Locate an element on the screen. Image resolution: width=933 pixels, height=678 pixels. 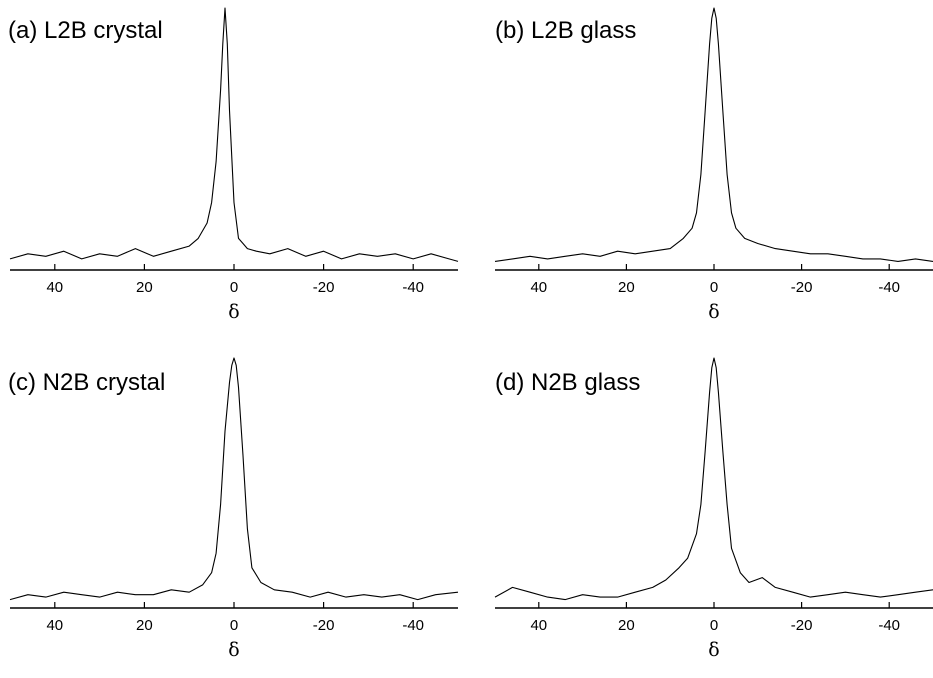
panel-title: (b) L2B glass is located at coordinates (565, 30).